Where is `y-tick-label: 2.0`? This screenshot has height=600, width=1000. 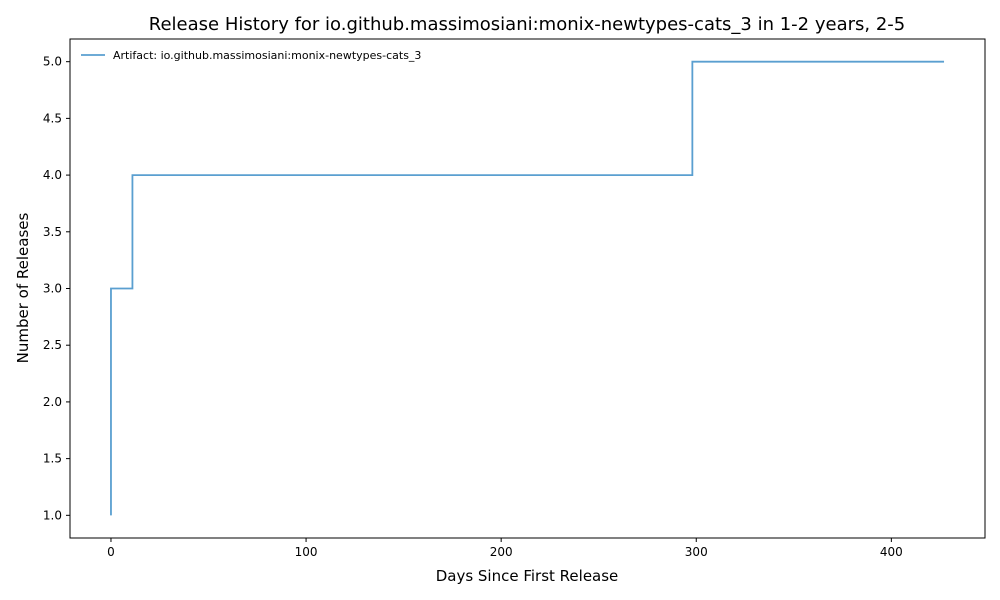
y-tick-label: 2.0 is located at coordinates (52, 402).